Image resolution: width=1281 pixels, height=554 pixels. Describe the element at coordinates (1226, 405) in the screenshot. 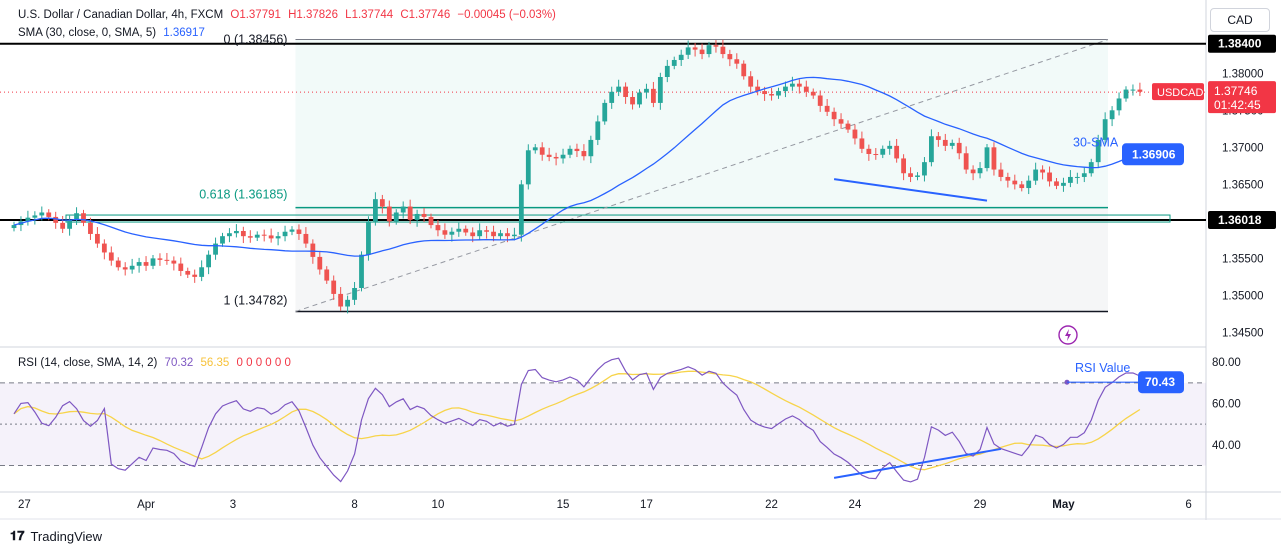

I see `rsi-tick-label: 60.00` at that location.